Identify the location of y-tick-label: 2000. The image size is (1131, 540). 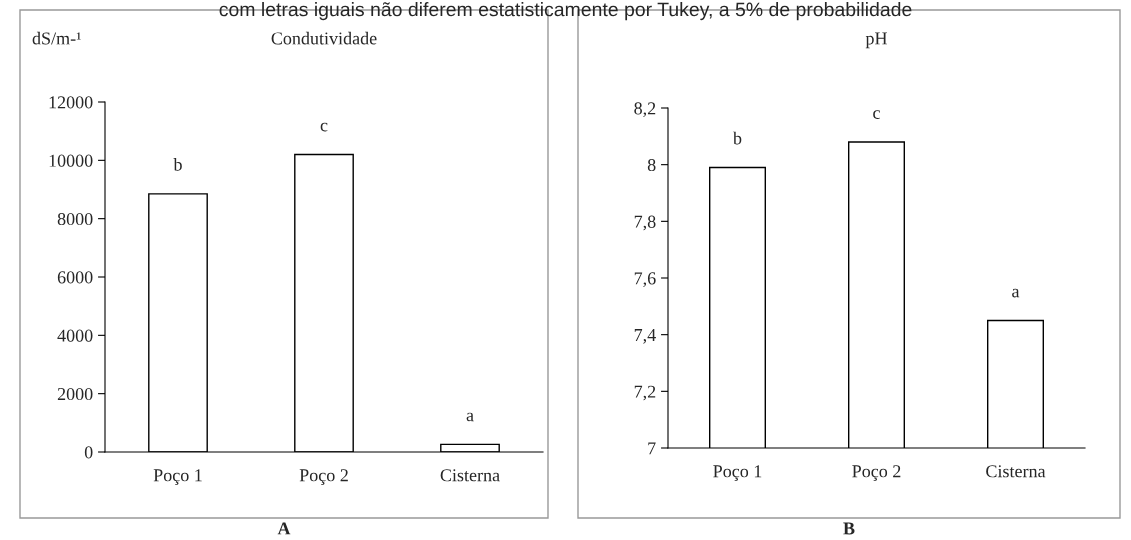
(75, 394).